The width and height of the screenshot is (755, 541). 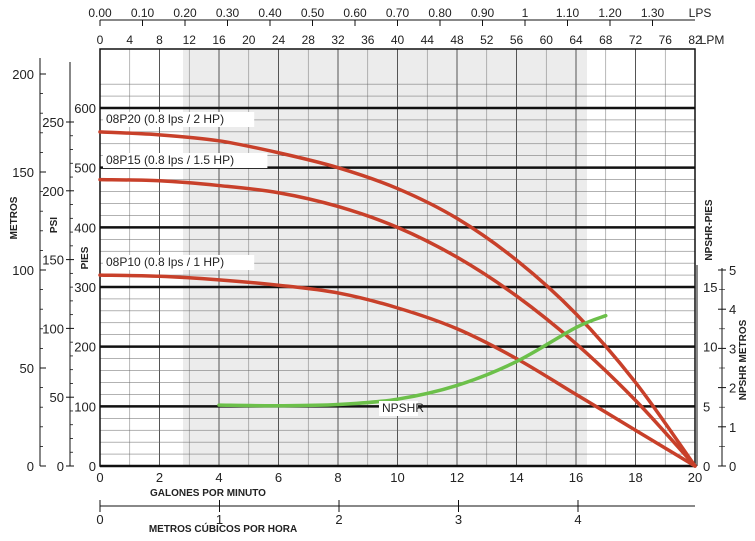 I want to click on gpm-tick-label: 16, so click(x=576, y=477).